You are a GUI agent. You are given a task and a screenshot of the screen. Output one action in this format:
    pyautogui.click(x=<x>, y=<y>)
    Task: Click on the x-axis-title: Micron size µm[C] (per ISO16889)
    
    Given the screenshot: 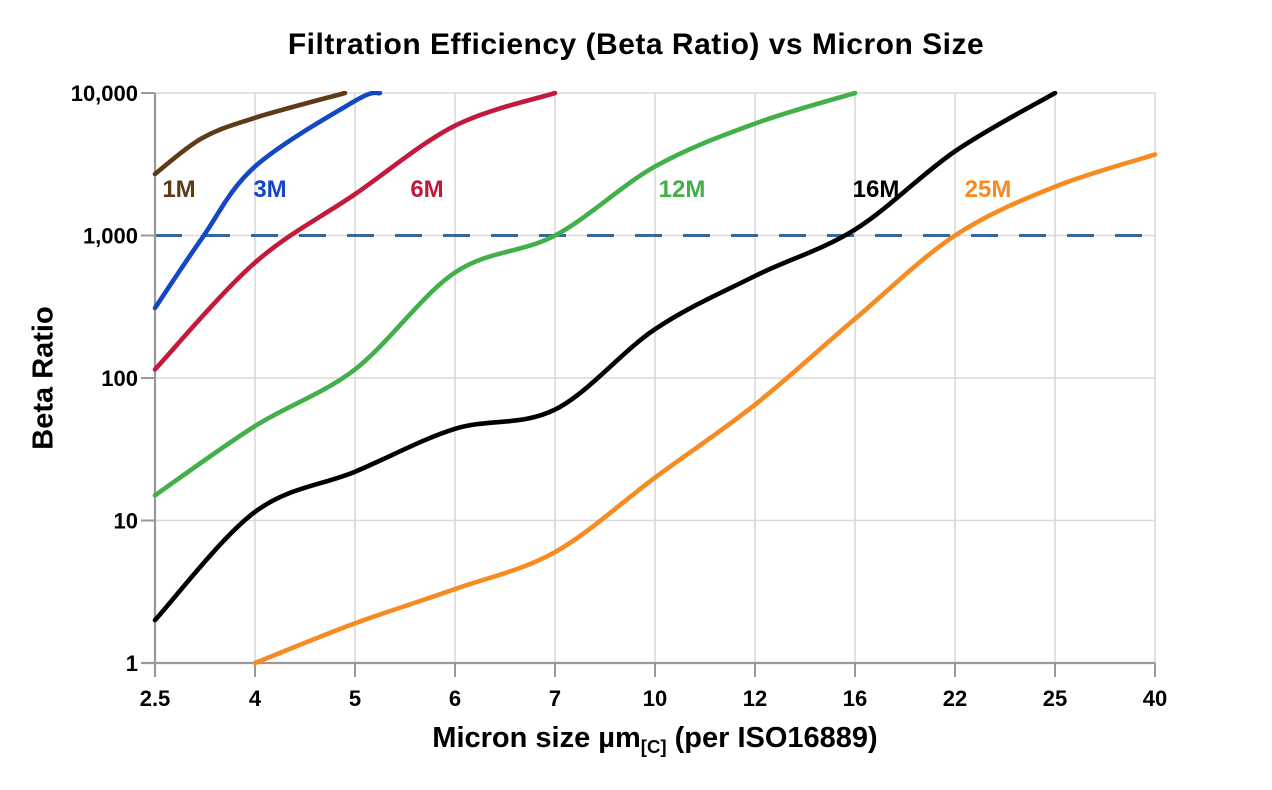 What is the action you would take?
    pyautogui.click(x=654, y=740)
    